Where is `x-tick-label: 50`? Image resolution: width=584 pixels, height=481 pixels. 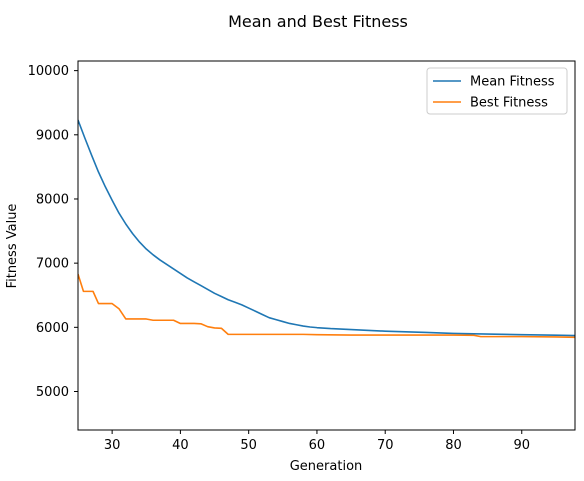
x-tick-label: 50 is located at coordinates (248, 445).